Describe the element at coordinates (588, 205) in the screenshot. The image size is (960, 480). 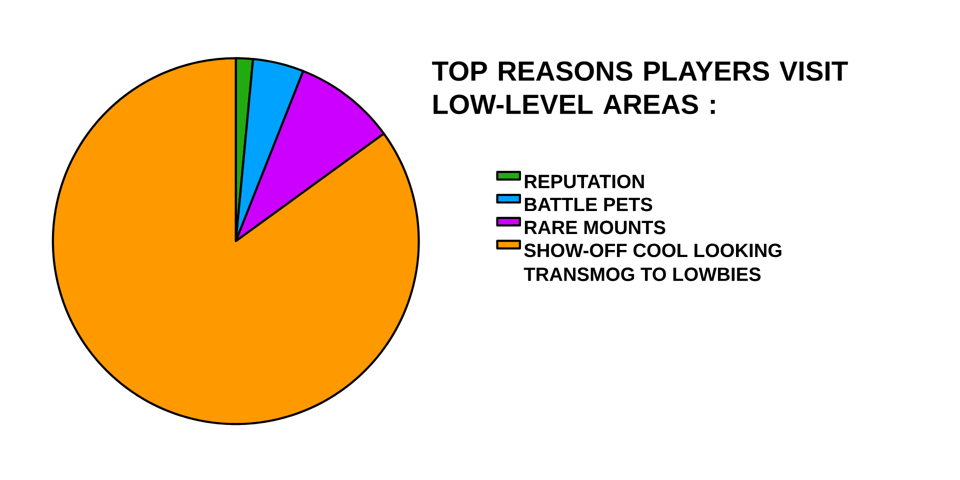
I see `legend-label: BATTLE PETS` at that location.